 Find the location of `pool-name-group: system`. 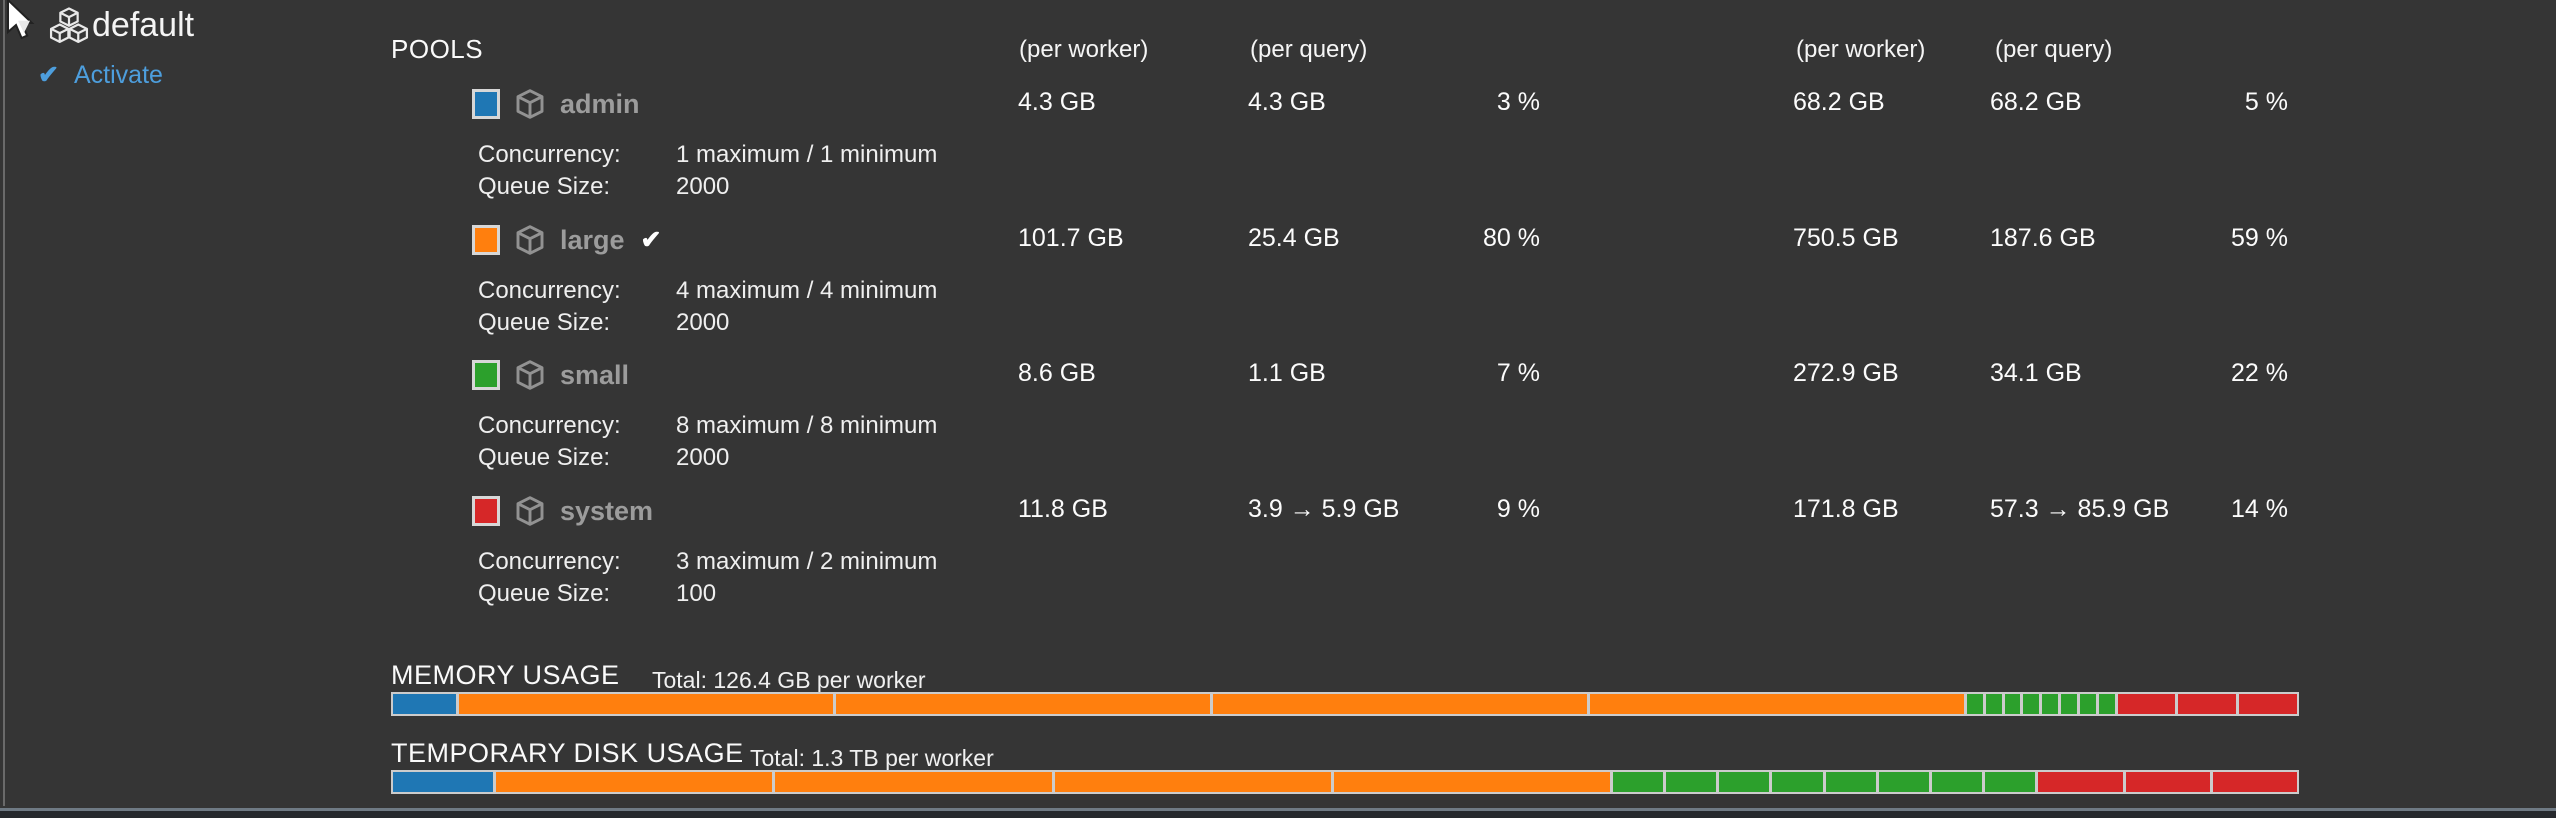

pool-name-group: system is located at coordinates (562, 511).